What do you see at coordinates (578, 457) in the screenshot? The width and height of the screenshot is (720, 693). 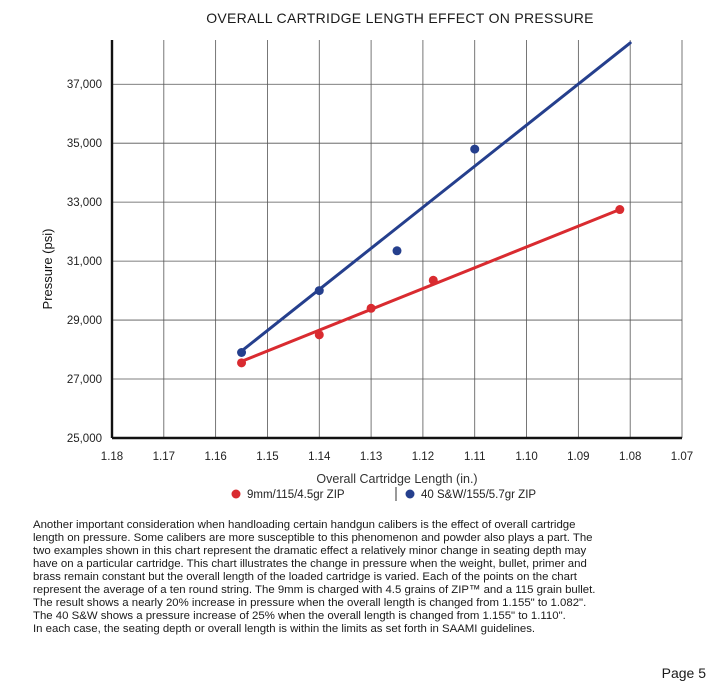 I see `x-tick-label: 1.09` at bounding box center [578, 457].